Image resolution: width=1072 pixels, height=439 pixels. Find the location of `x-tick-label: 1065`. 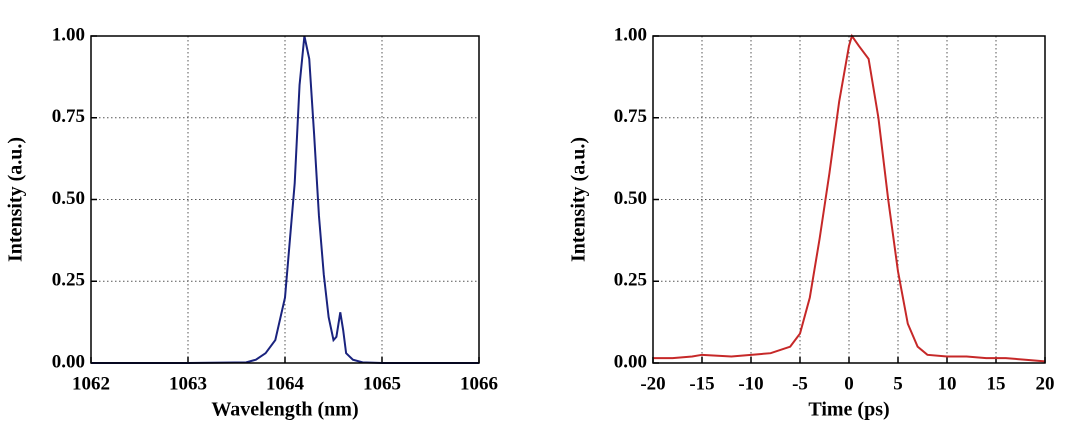

x-tick-label: 1065 is located at coordinates (382, 383).